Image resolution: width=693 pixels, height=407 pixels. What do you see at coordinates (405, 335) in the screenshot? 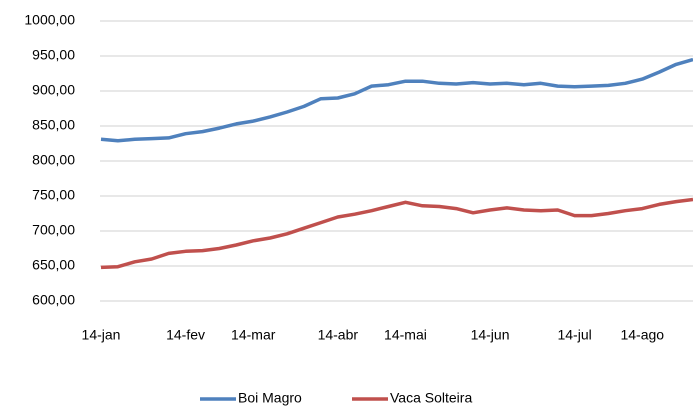
I see `x-tick-label: 14-mai` at bounding box center [405, 335].